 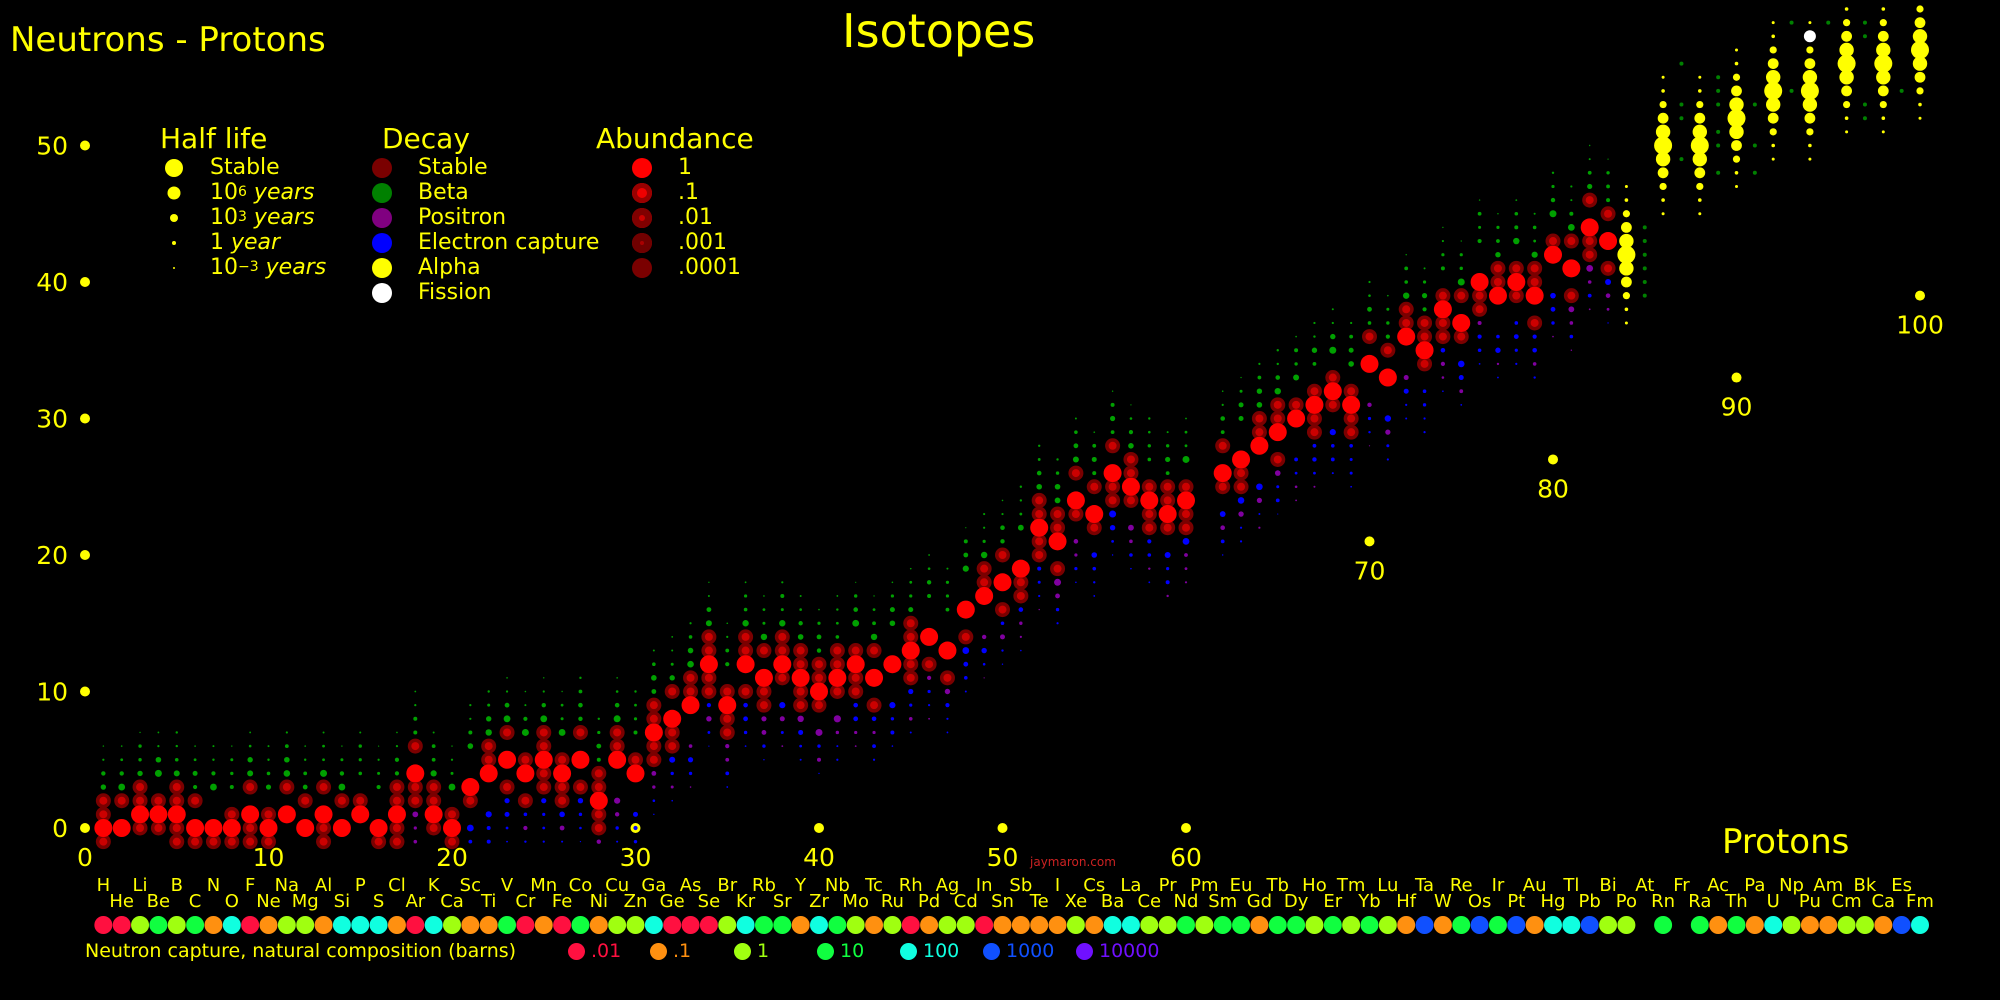 I want to click on y-tick-label: 20, so click(x=52, y=555).